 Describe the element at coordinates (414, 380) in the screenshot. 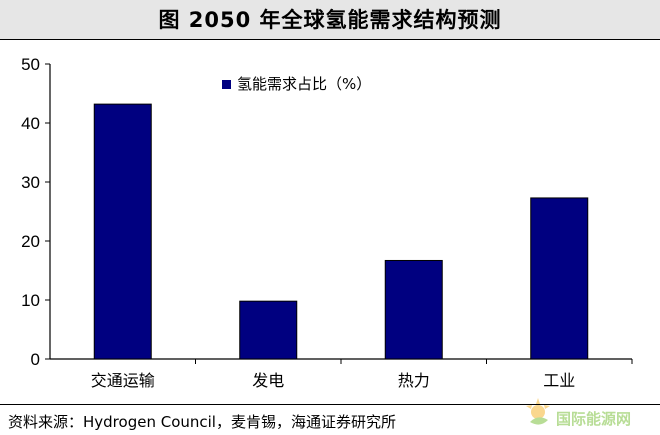

I see `x-category-label: 热力` at that location.